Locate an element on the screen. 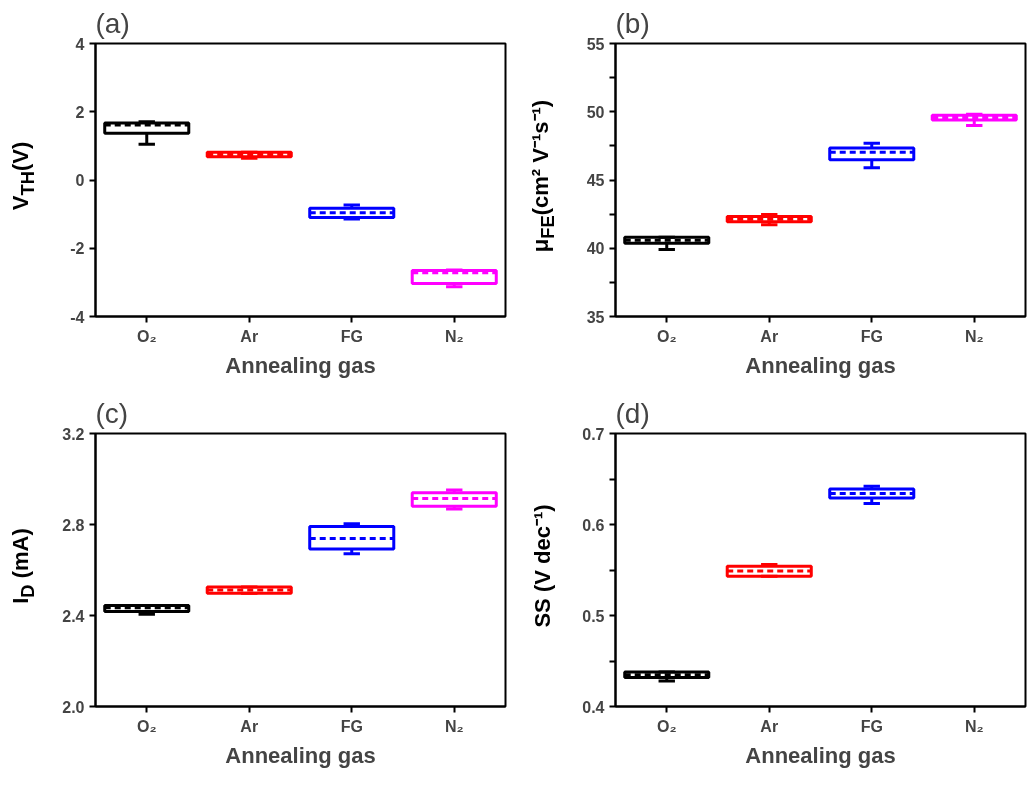 The image size is (1027, 794). y-tick-label: 0.5 is located at coordinates (593, 616).